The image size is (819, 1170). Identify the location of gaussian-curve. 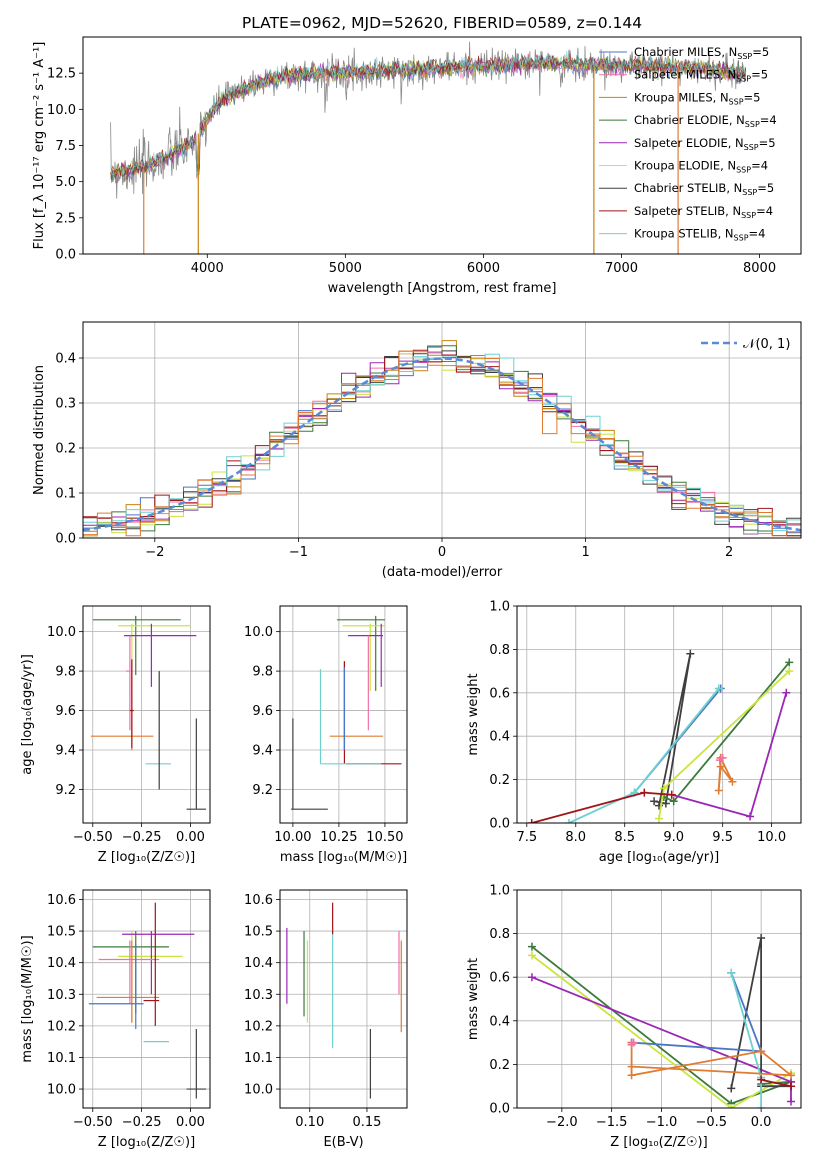
(442, 444).